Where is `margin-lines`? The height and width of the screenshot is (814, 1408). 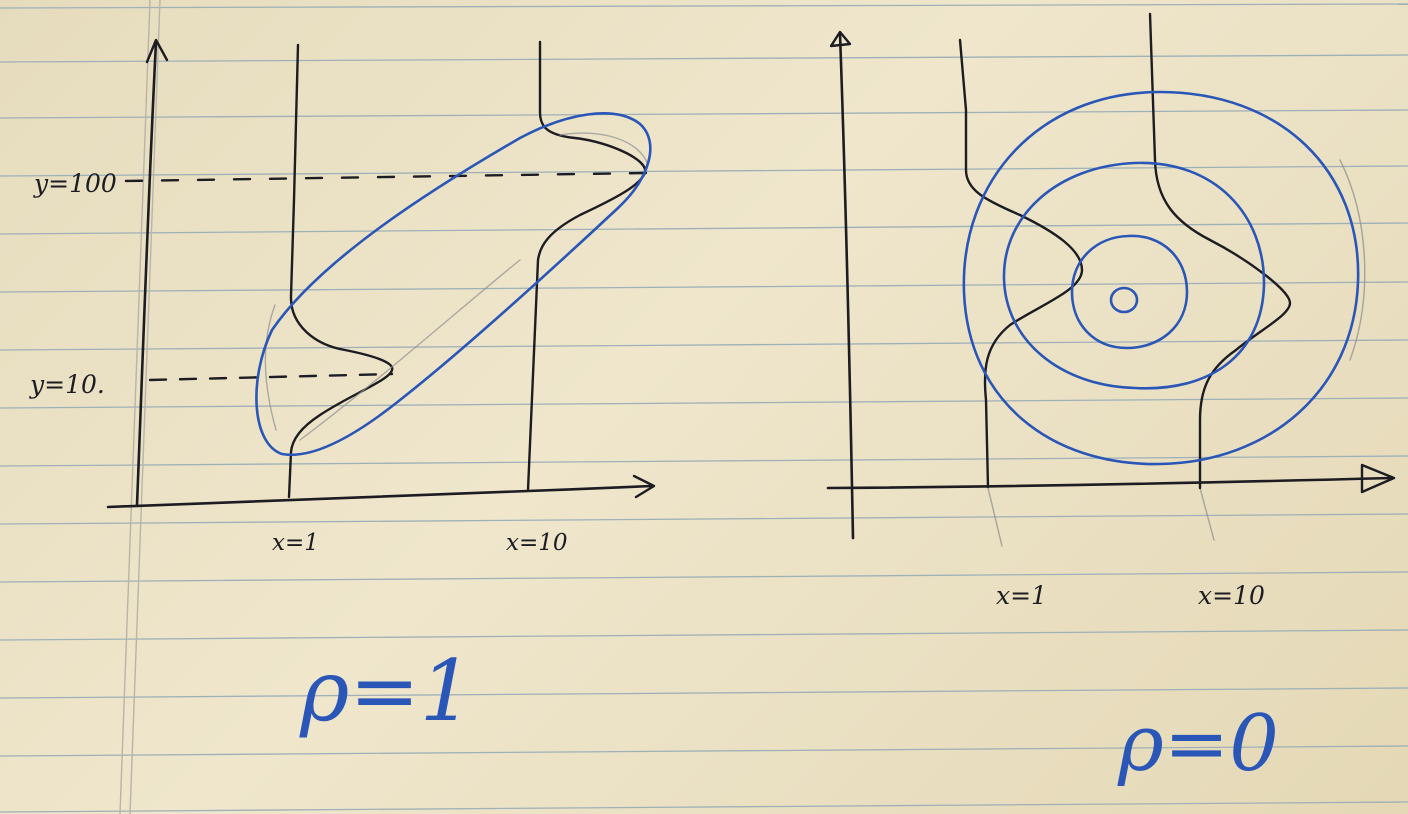
margin-lines is located at coordinates (140, 407).